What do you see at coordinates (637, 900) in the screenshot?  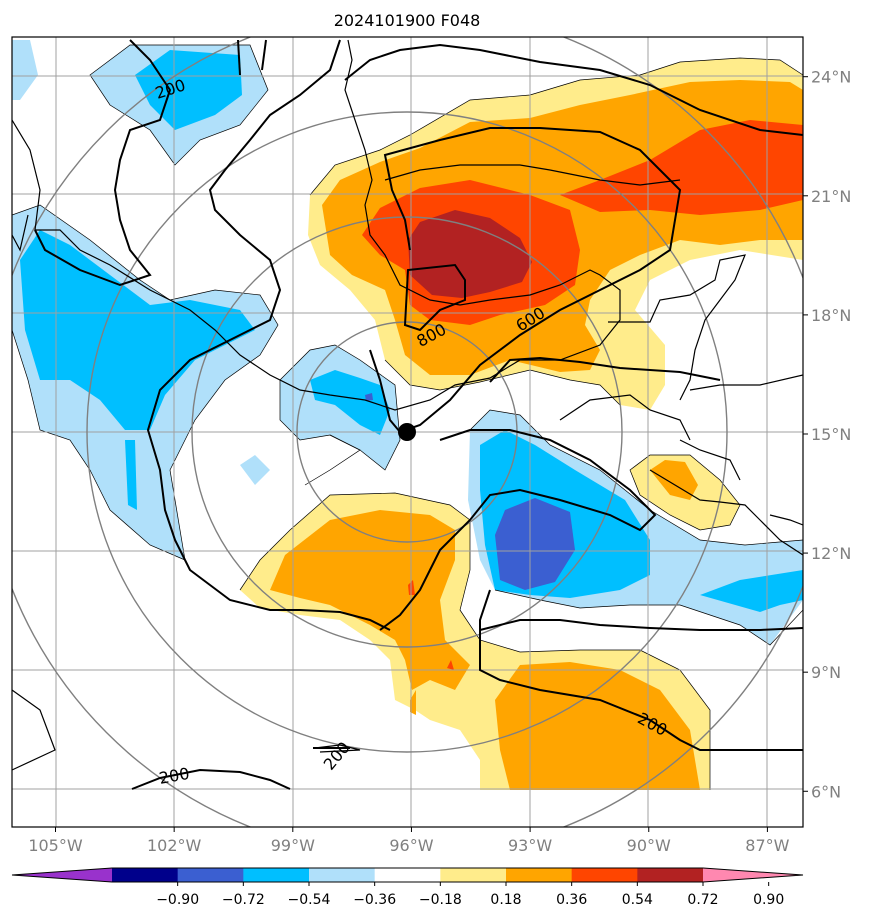 I see `colorbar-tick-label: 0.54` at bounding box center [637, 900].